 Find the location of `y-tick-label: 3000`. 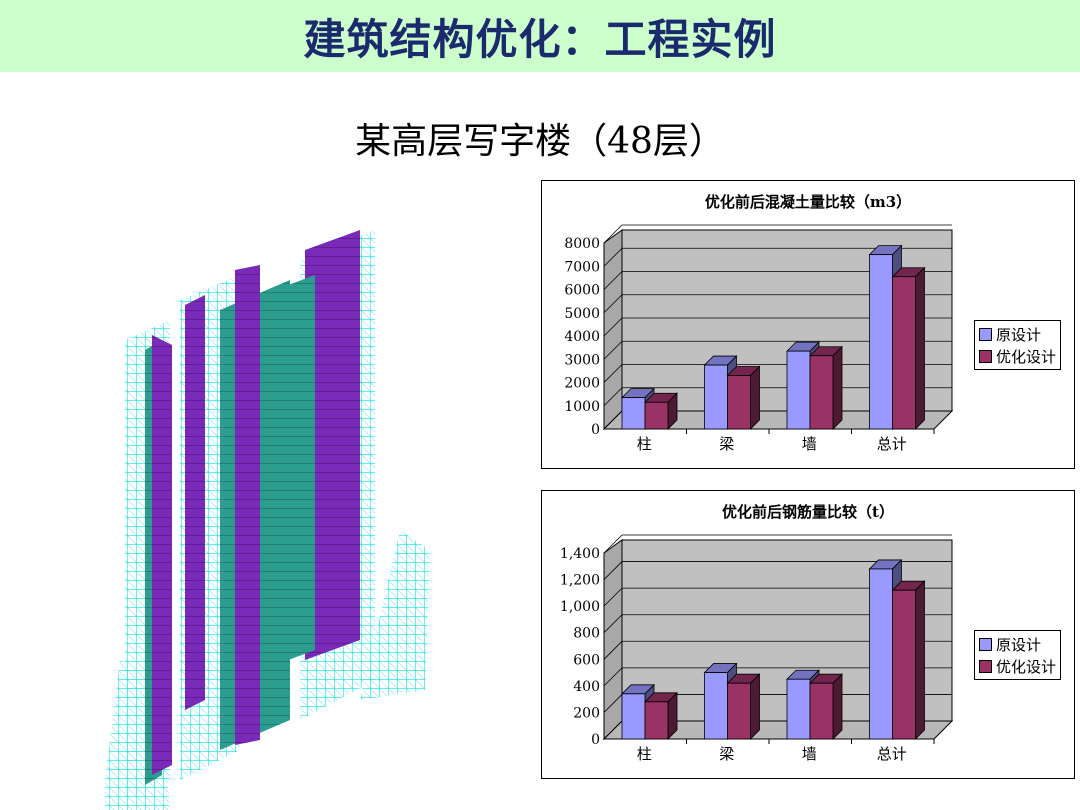

y-tick-label: 3000 is located at coordinates (582, 360).